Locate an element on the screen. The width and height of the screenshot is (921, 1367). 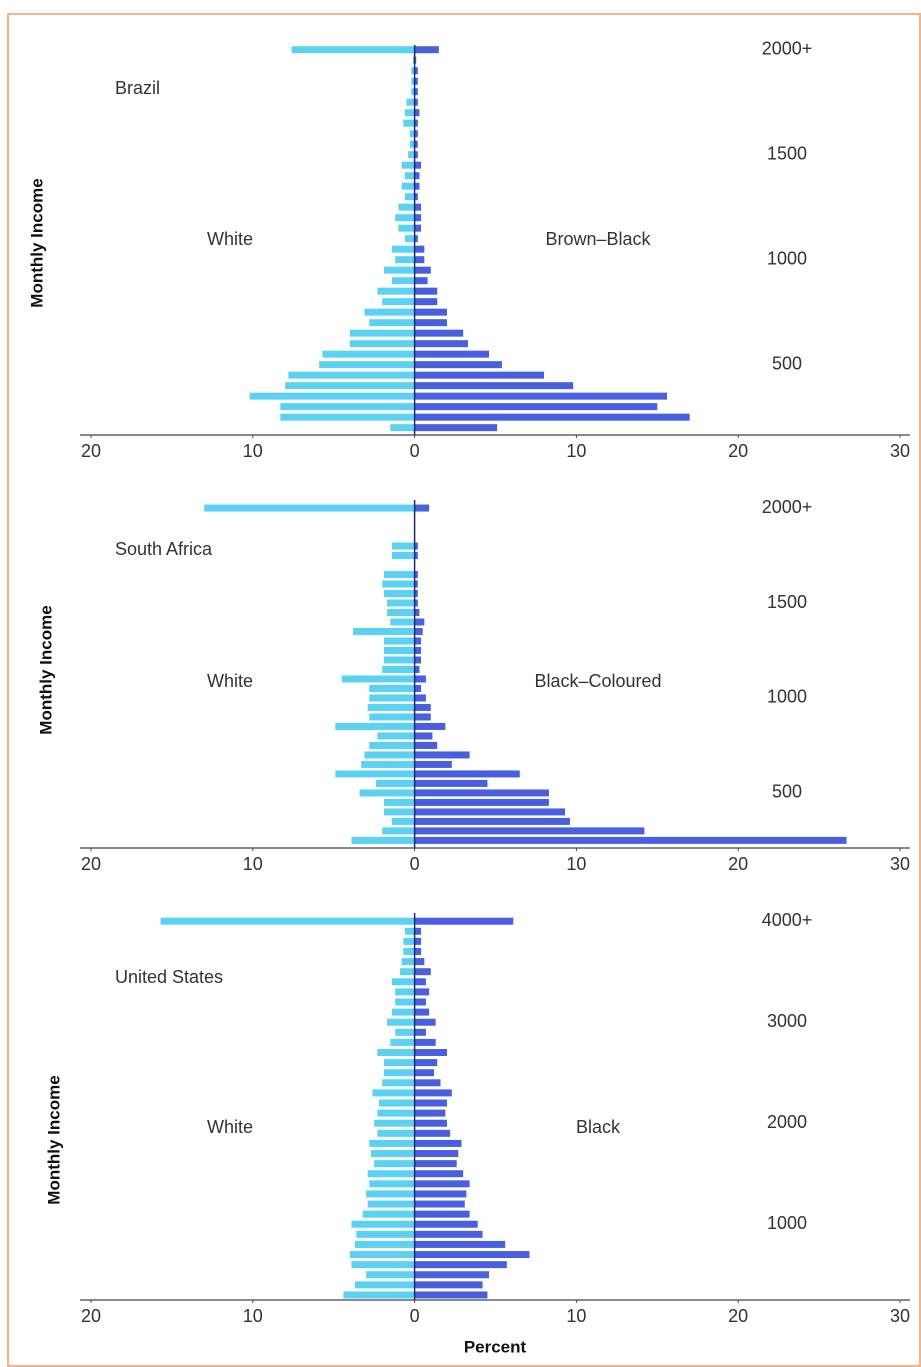
x-tick-label: 0 is located at coordinates (415, 864).